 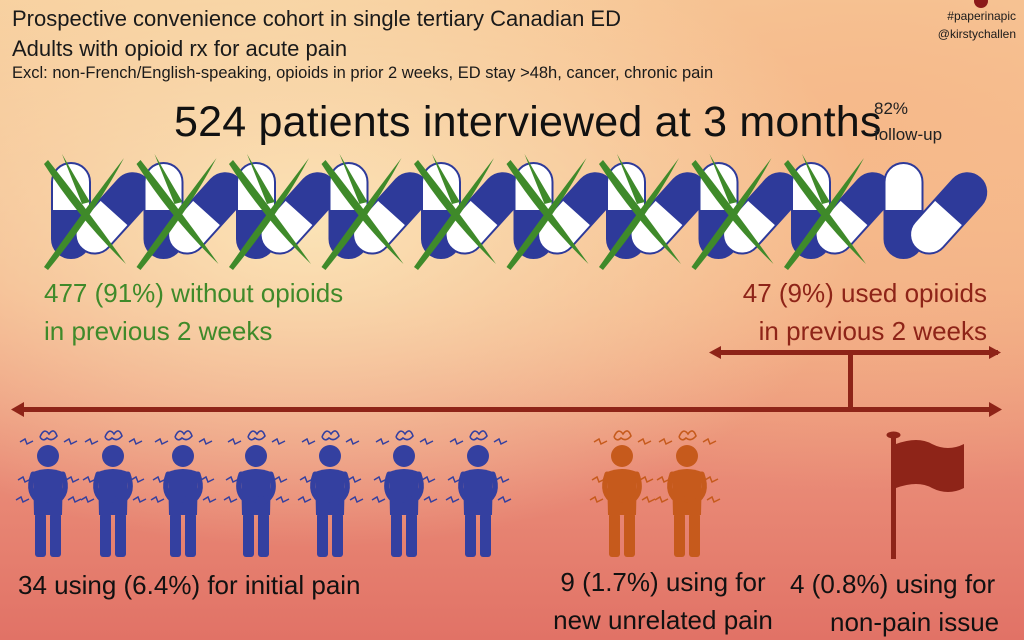 I want to click on non-pain-count: 4 (0.8%) using for, so click(x=893, y=584).